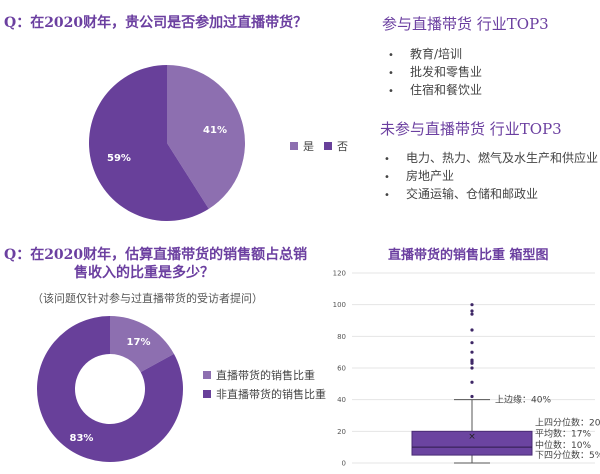 This screenshot has height=474, width=600. What do you see at coordinates (491, 195) in the screenshot?
I see `list-item: 交通运输、仓储和邮政业` at bounding box center [491, 195].